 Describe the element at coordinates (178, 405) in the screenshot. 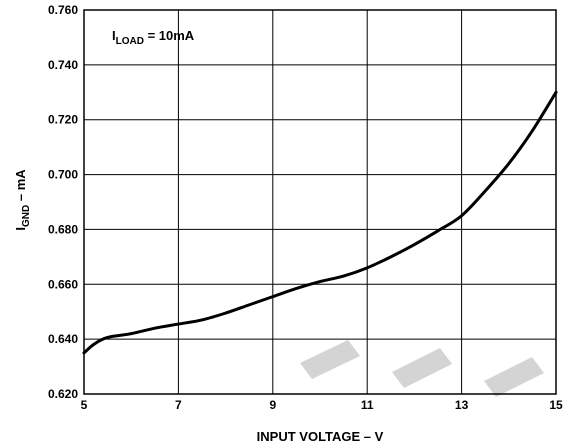

I see `x-tick-label: 7` at that location.